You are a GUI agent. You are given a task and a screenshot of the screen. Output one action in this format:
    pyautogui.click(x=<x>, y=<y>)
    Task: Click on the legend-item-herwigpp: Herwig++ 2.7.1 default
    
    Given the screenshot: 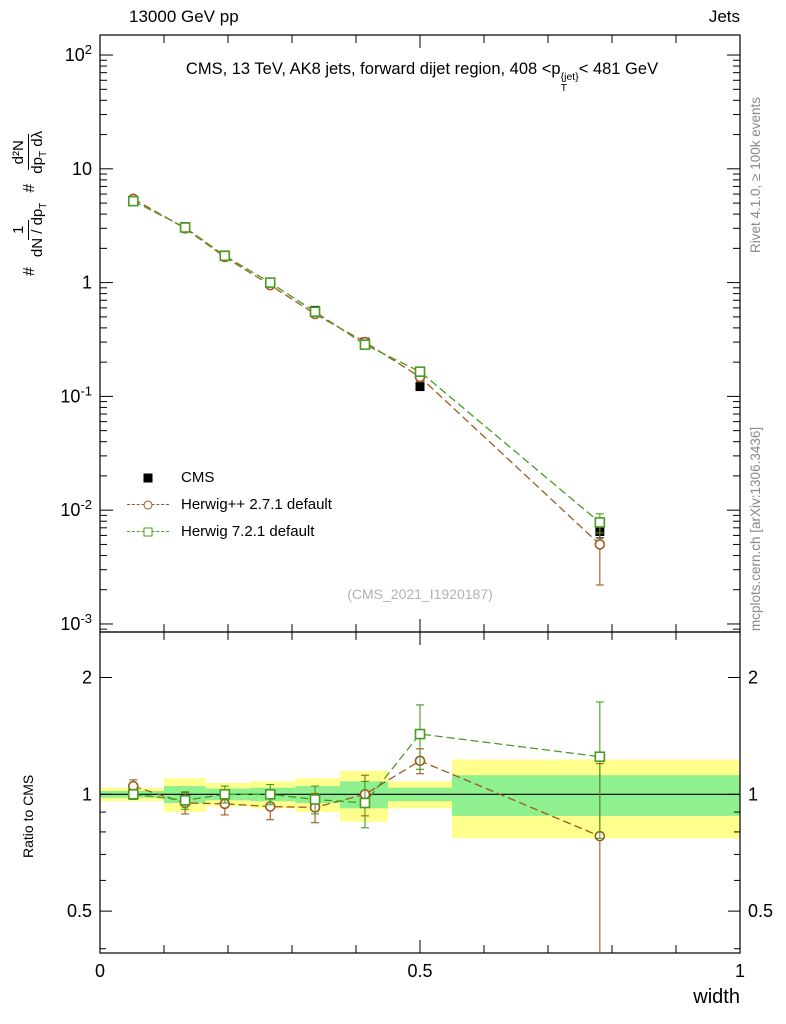 What is the action you would take?
    pyautogui.click(x=229, y=504)
    